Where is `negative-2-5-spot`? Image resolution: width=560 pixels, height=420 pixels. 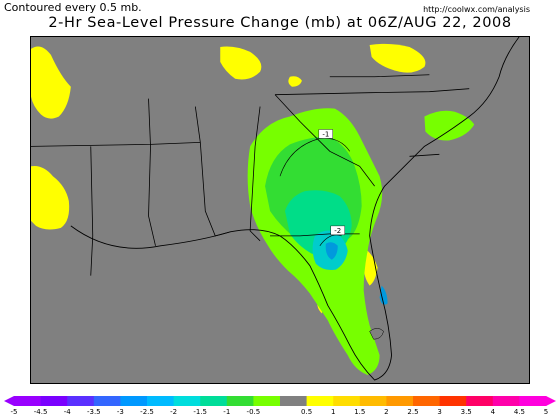 negative-2-5-spot is located at coordinates (331, 251).